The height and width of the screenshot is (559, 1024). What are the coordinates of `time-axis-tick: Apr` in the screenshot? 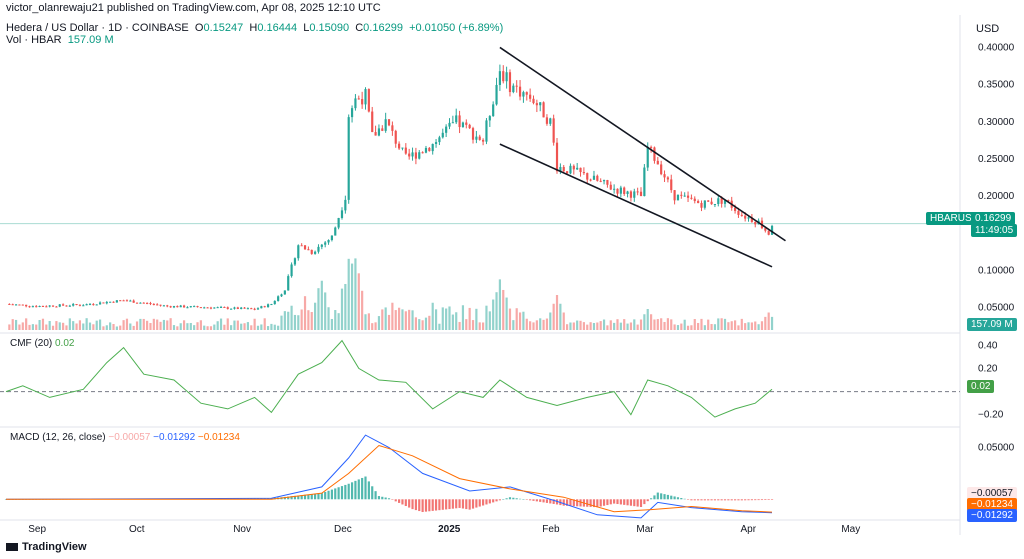 It's located at (749, 529).